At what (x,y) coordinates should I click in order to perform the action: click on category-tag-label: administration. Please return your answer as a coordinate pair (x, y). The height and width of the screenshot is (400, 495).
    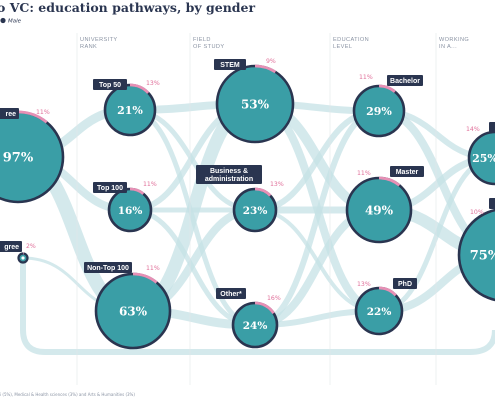
    Looking at the image, I should click on (229, 179).